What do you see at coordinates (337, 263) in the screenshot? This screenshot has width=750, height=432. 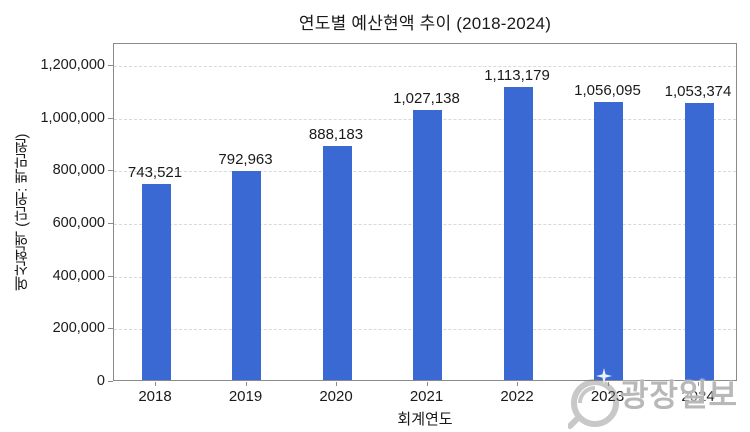 I see `bar-2020` at bounding box center [337, 263].